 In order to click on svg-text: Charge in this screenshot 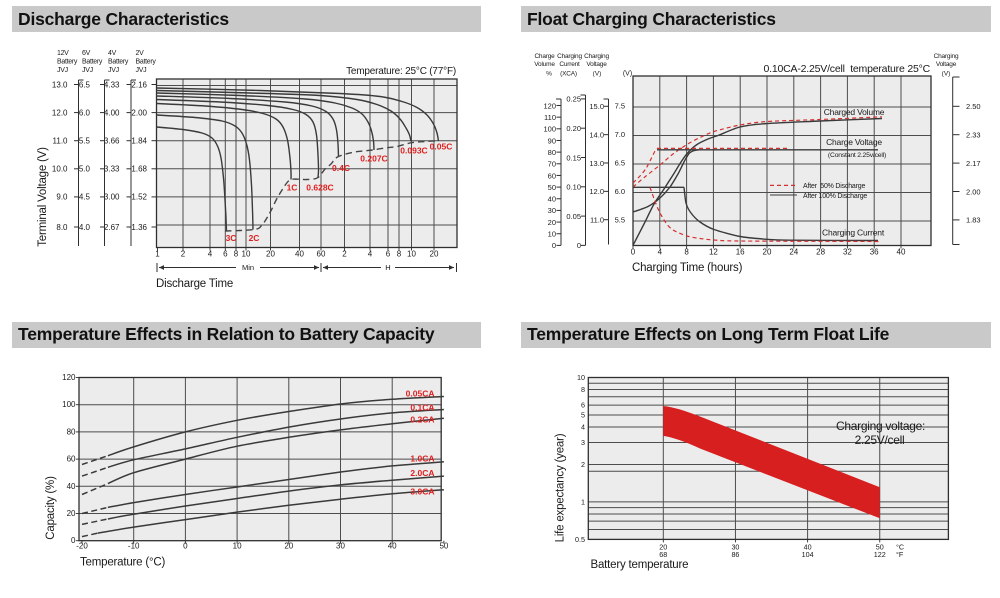, I will do `click(544, 56)`.